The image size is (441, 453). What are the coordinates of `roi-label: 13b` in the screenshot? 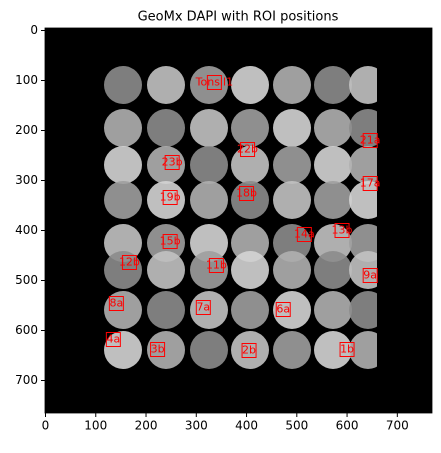 It's located at (342, 230).